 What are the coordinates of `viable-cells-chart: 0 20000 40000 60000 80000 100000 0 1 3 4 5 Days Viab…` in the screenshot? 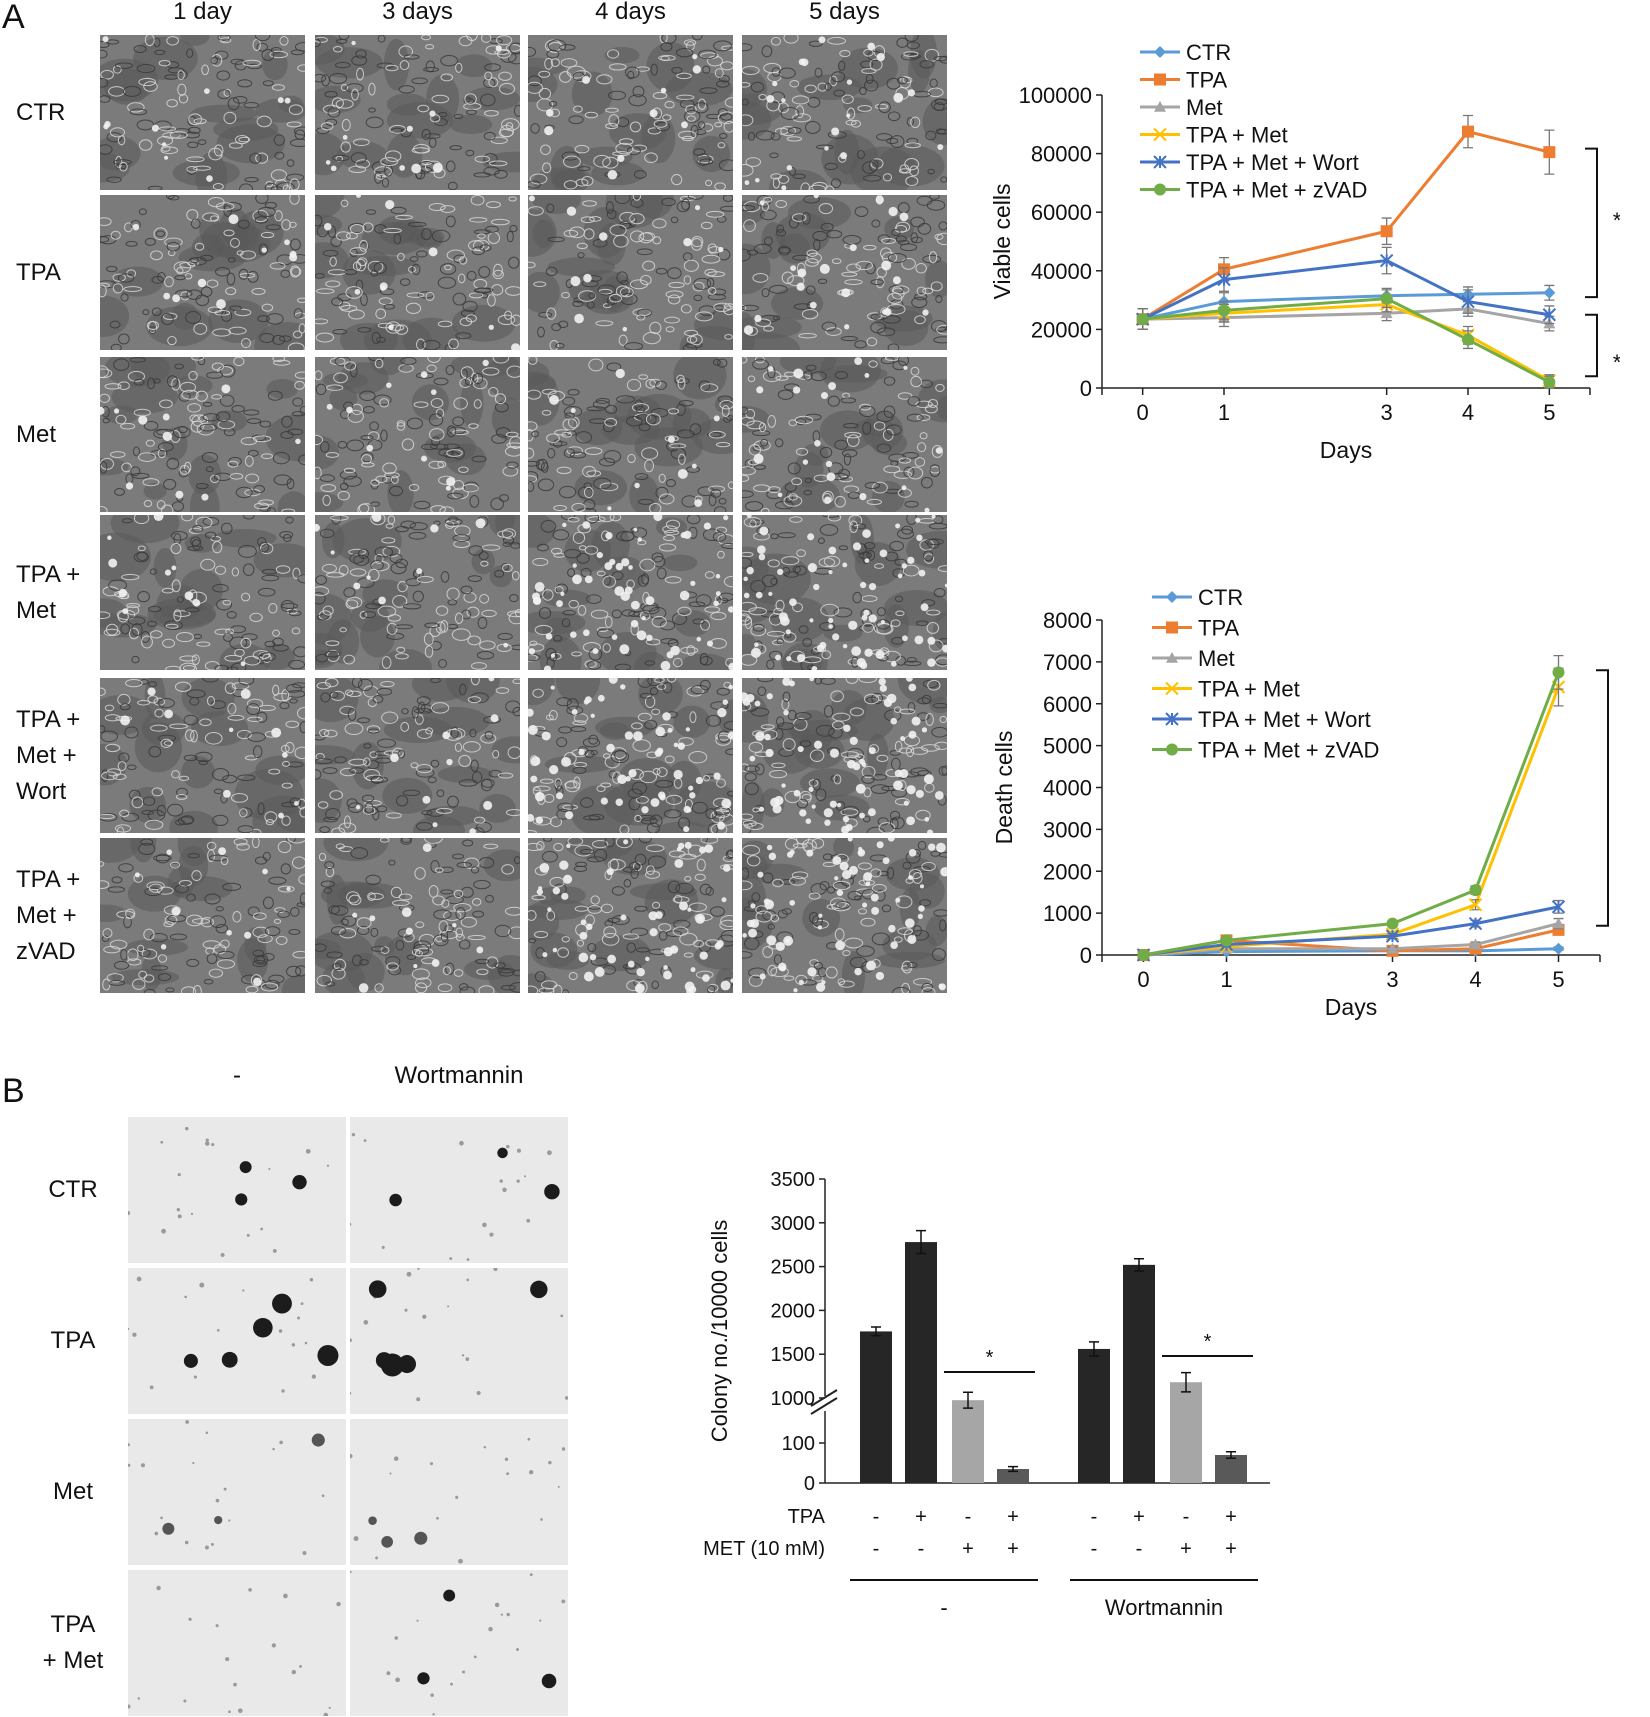 It's located at (1304, 251).